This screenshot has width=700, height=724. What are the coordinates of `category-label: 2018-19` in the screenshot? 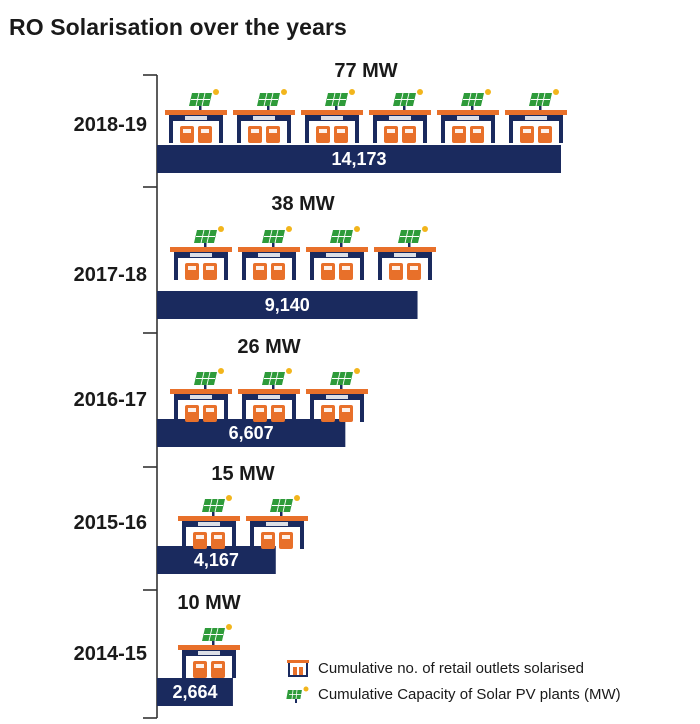 It's located at (110, 125).